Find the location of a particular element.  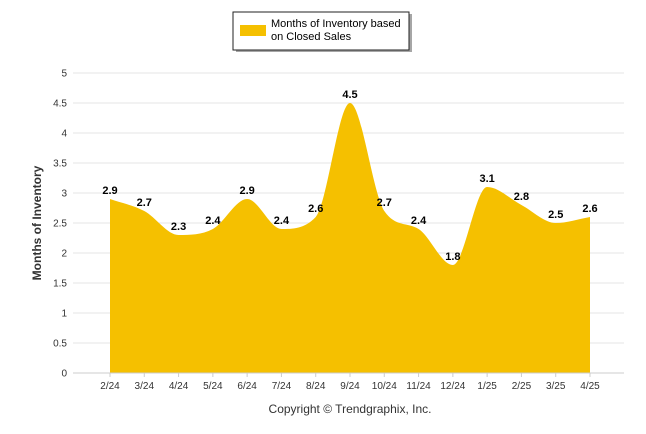

y-tick-label: 5 is located at coordinates (64, 74).